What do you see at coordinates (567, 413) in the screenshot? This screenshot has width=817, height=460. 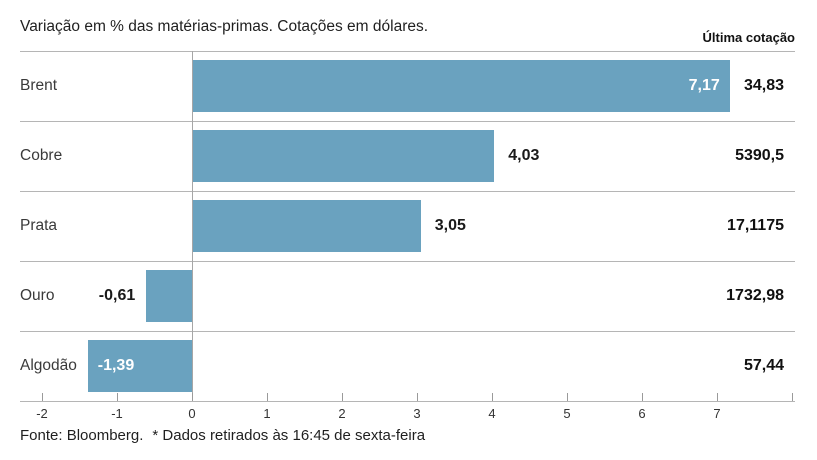 I see `x-axis-tick-label: 5` at bounding box center [567, 413].